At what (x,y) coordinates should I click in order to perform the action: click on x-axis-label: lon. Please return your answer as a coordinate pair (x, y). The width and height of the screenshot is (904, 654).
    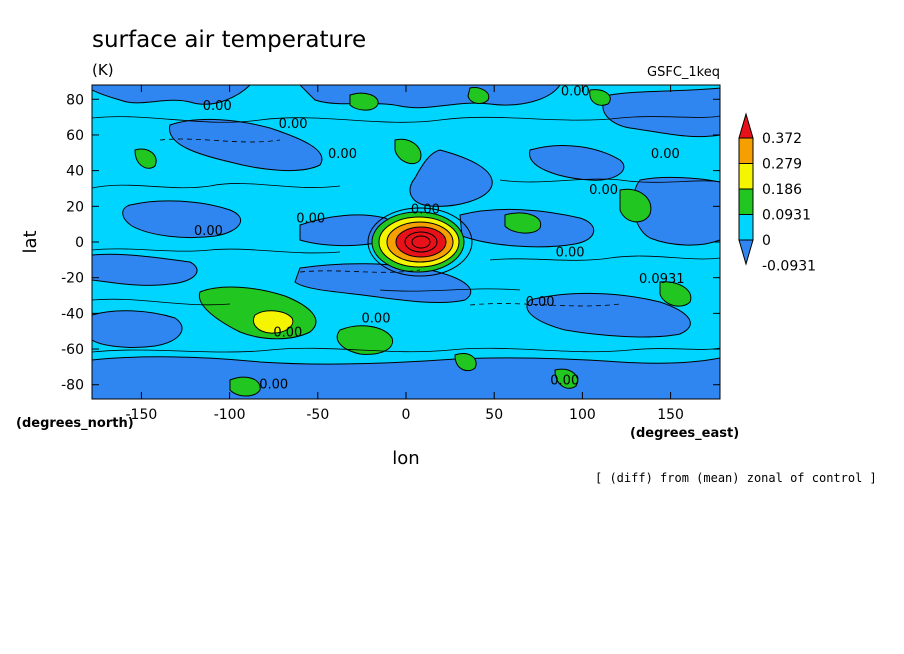
    Looking at the image, I should click on (405, 458).